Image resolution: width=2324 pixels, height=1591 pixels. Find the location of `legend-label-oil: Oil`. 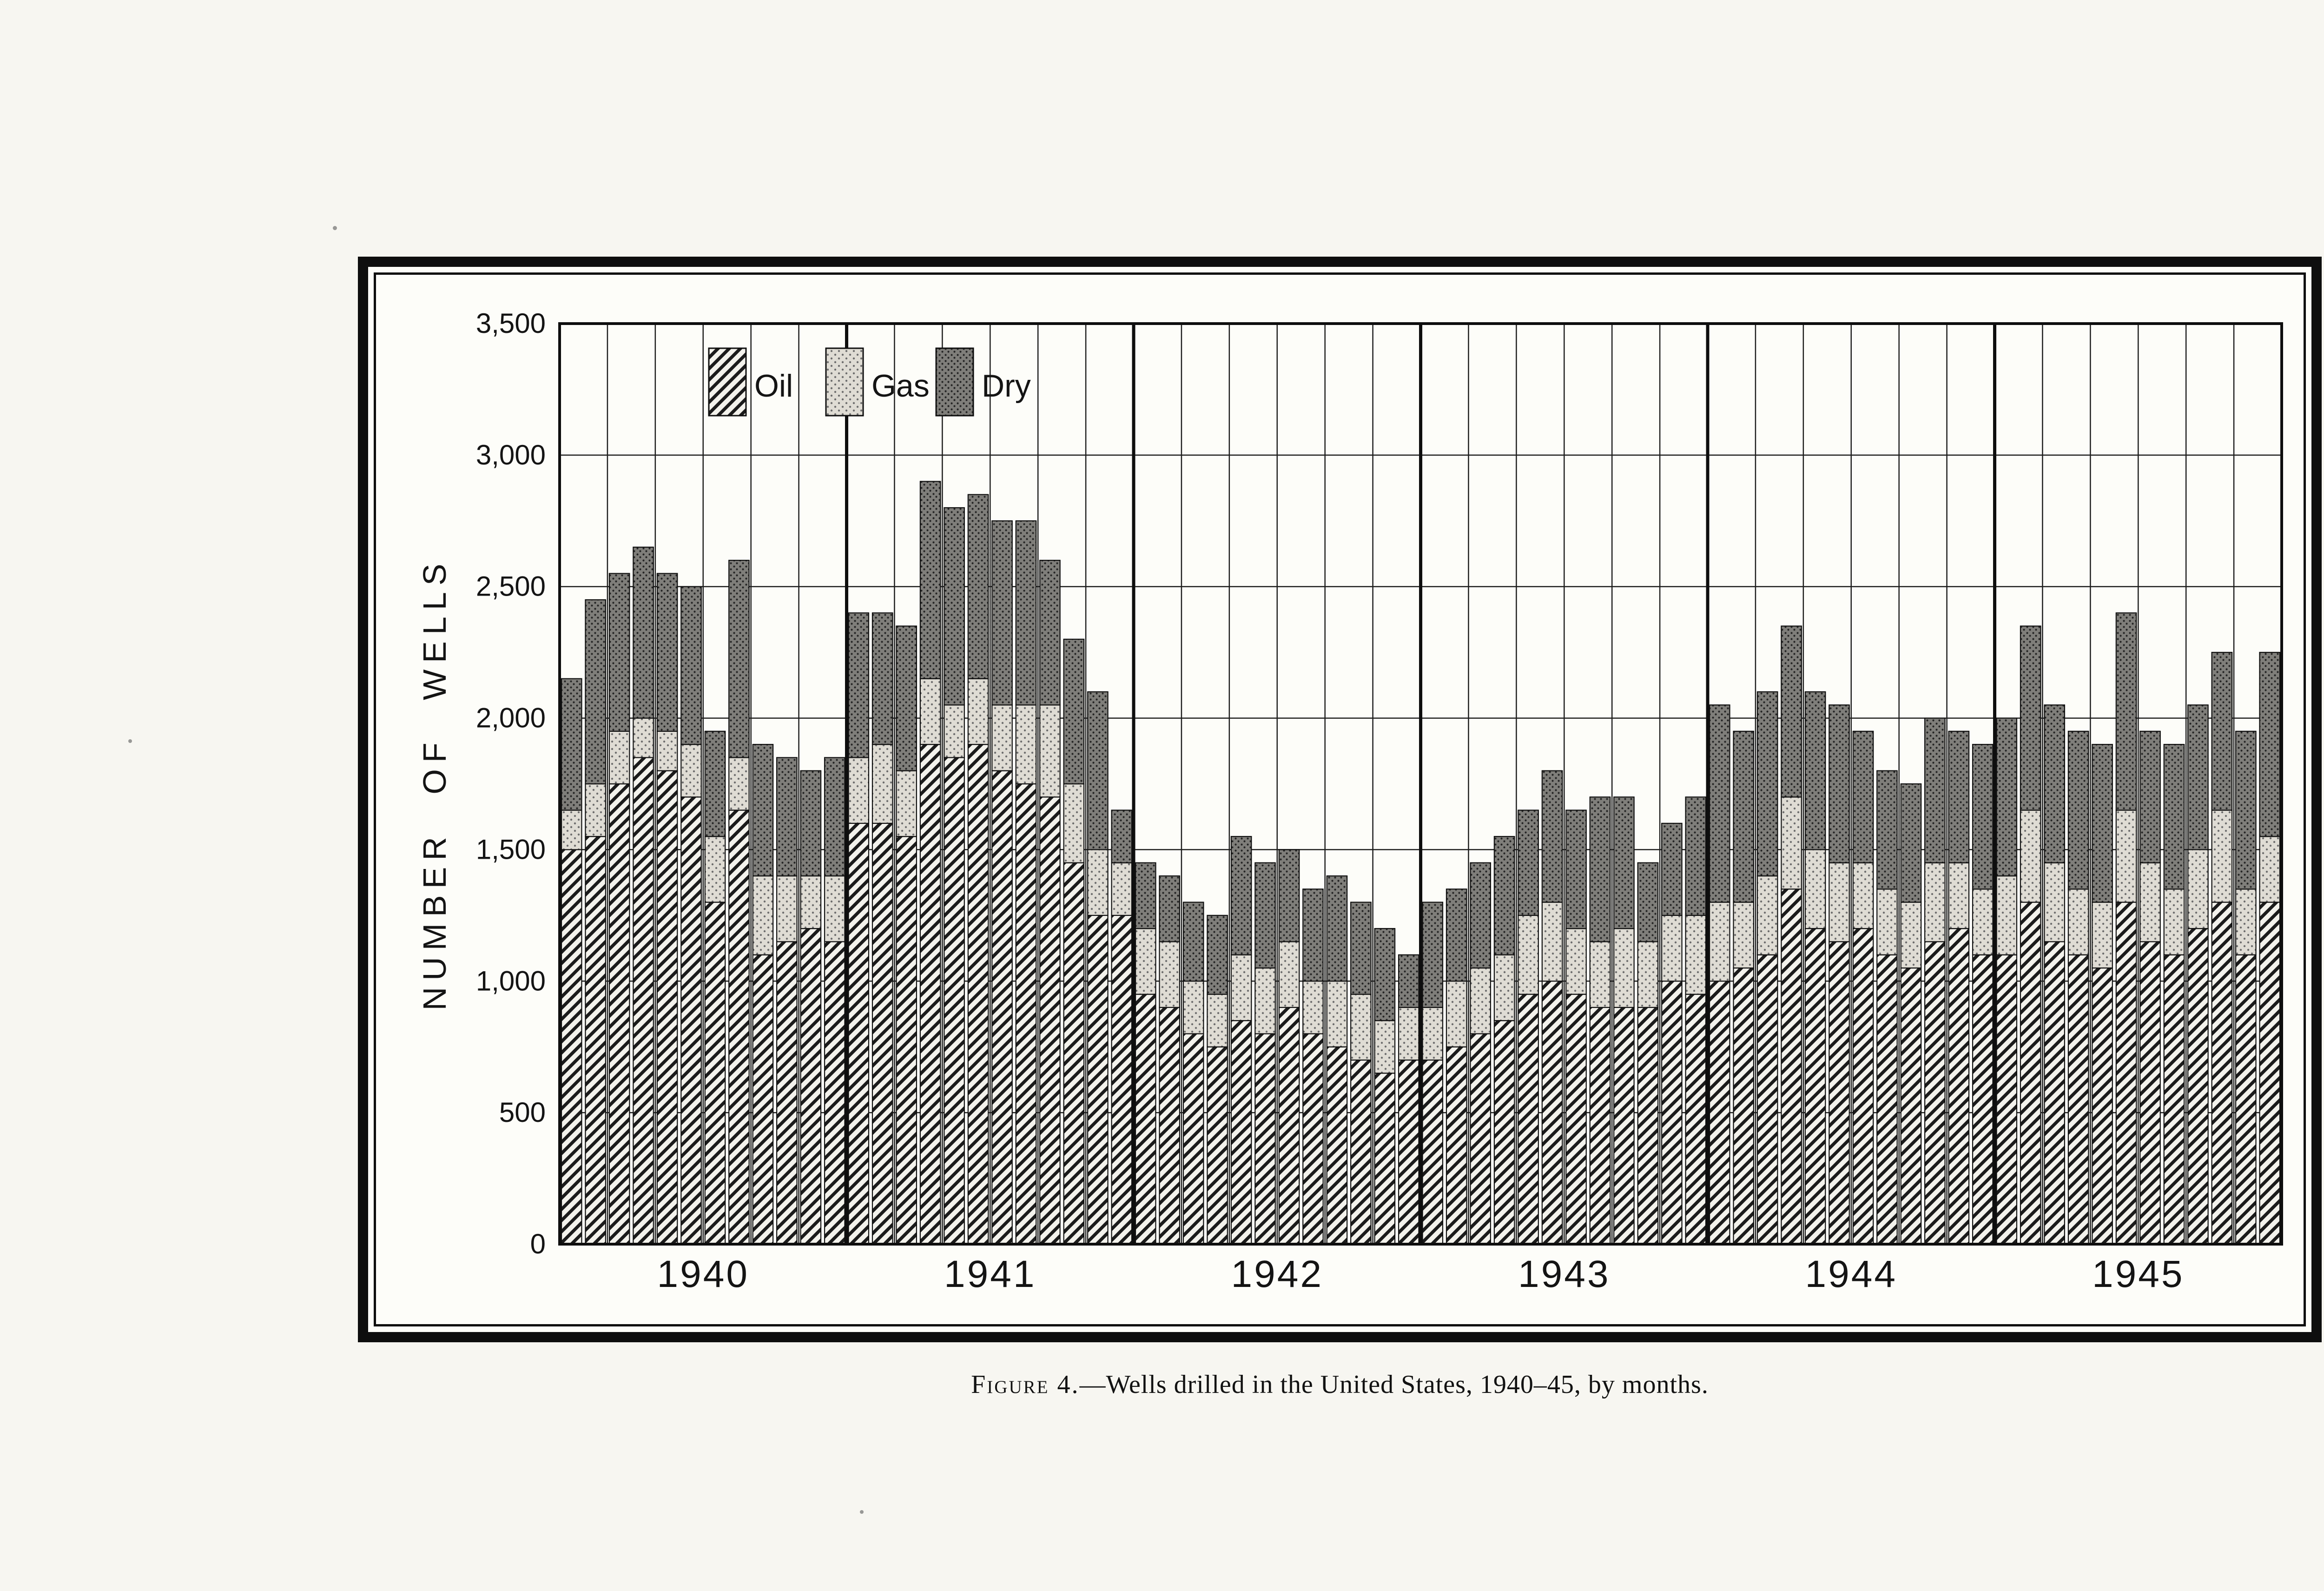

legend-label-oil: Oil is located at coordinates (773, 386).